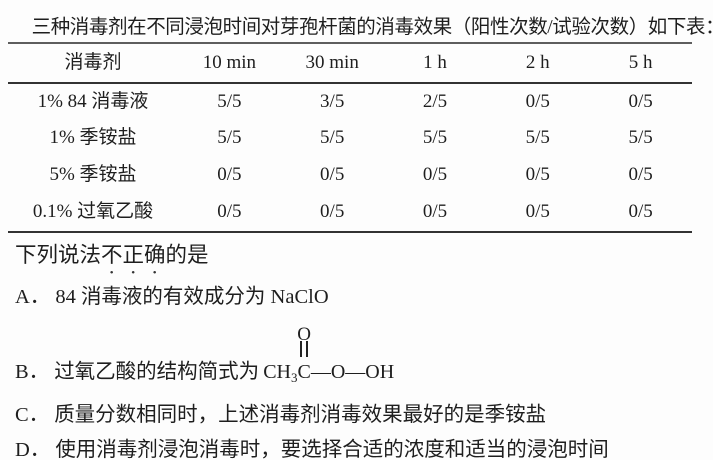 Image resolution: width=713 pixels, height=460 pixels. What do you see at coordinates (58, 255) in the screenshot?
I see `question-text-prefix: 下列说法` at bounding box center [58, 255].